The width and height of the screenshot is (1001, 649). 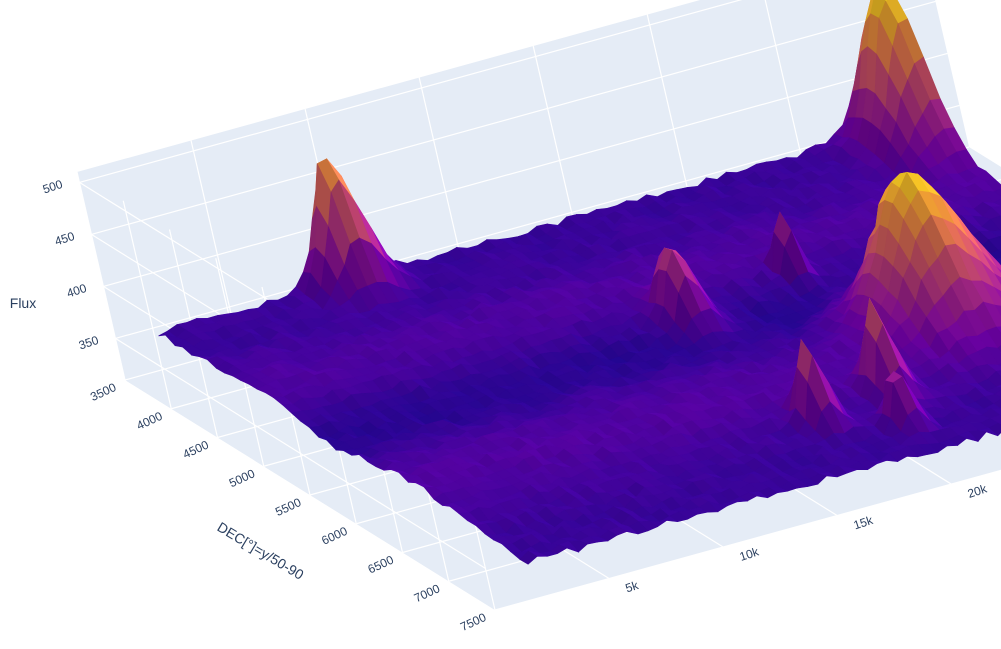 I want to click on y-tick-label: 7000, so click(x=427, y=593).